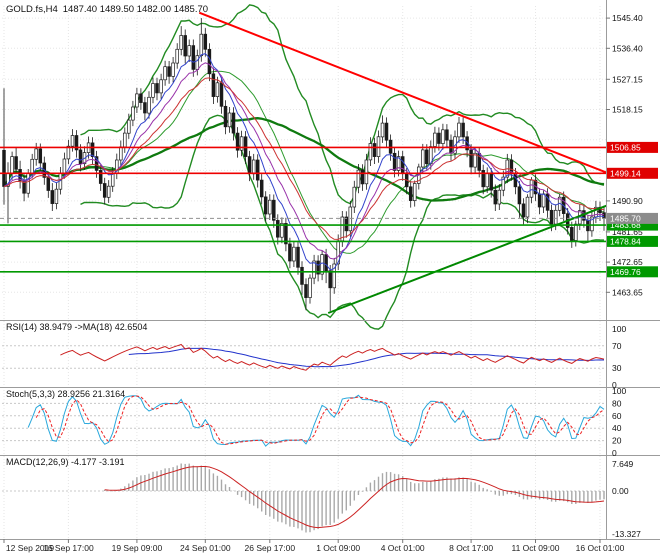 The image size is (660, 560). I want to click on price-badge-1483.68: 1483.68, so click(632, 225).